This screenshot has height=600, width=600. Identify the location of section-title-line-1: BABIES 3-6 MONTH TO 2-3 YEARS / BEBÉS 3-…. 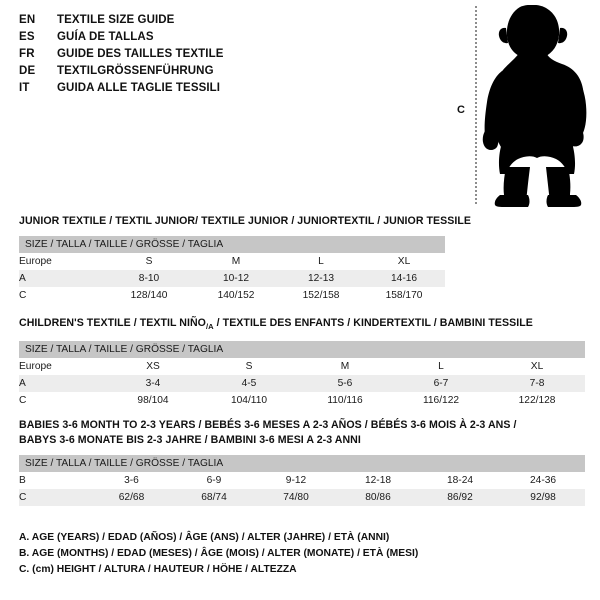
(268, 425).